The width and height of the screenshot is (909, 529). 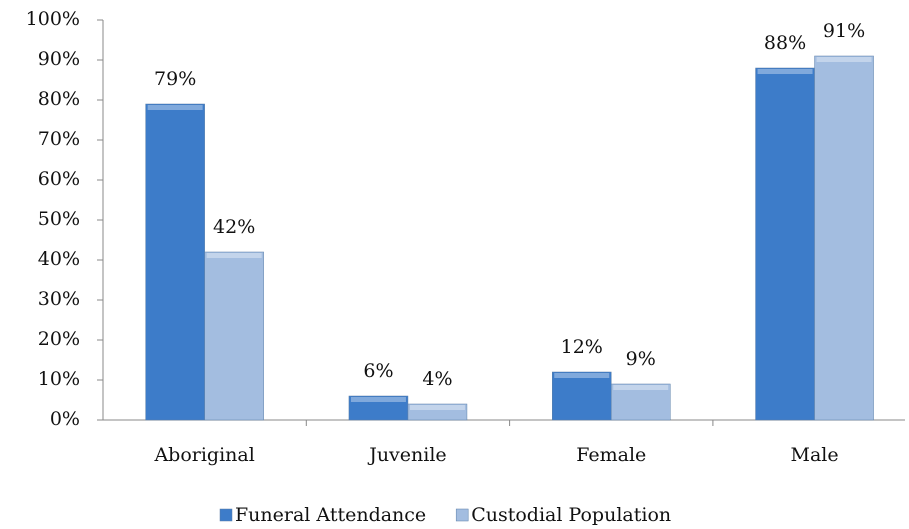 I want to click on value-label: 4%, so click(x=437, y=379).